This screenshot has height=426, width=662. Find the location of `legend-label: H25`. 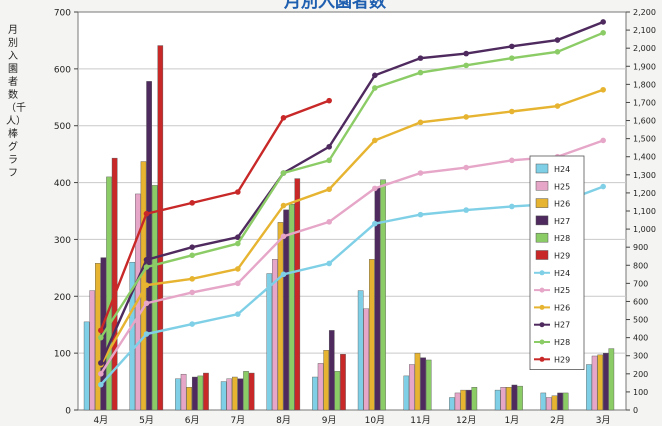

legend-label: H25 is located at coordinates (562, 290).